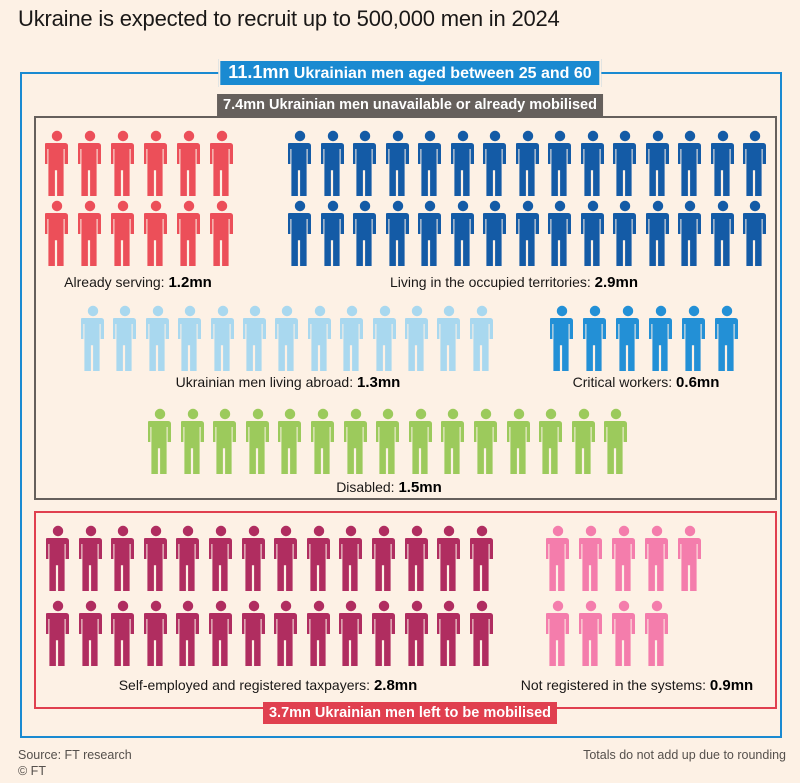 This screenshot has width=800, height=783. Describe the element at coordinates (684, 755) in the screenshot. I see `rounding-note: Totals do not add up due to rounding` at that location.